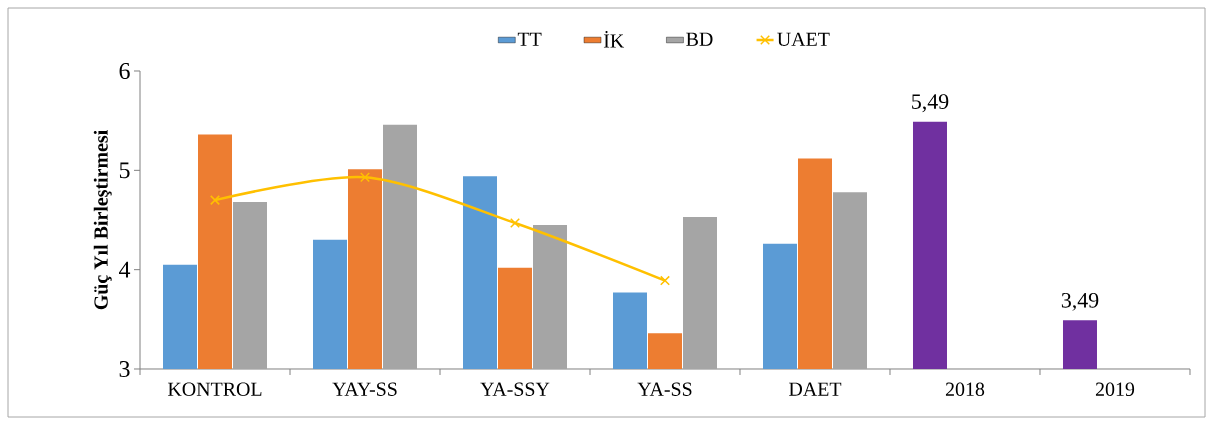 This screenshot has width=1213, height=425. What do you see at coordinates (815, 389) in the screenshot?
I see `x-tick-label: DAET` at bounding box center [815, 389].